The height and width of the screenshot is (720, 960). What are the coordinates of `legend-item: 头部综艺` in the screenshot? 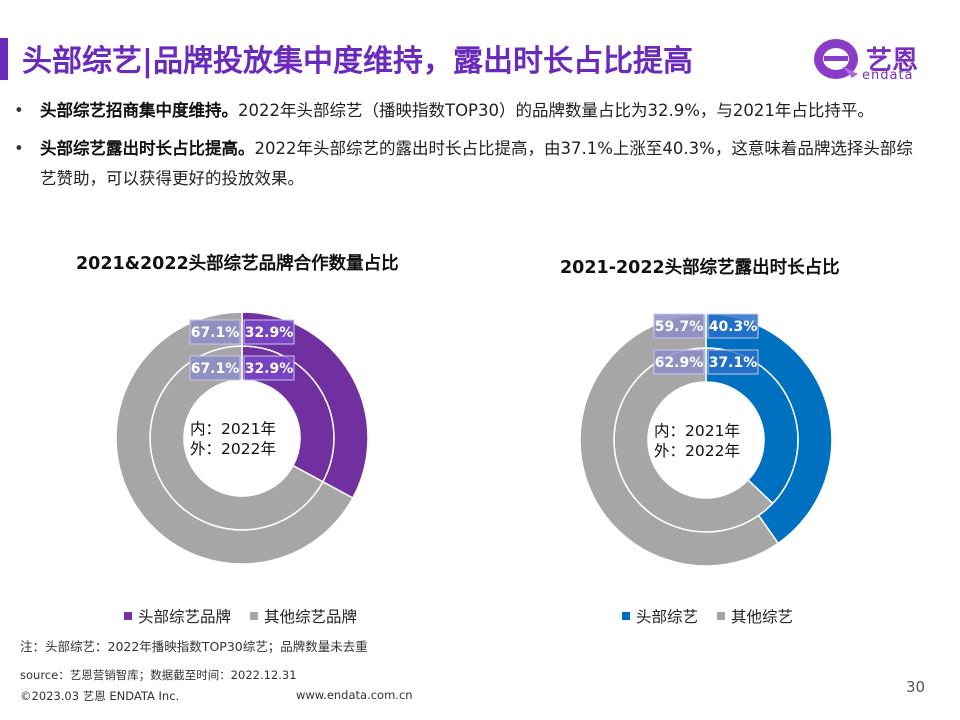 It's located at (660, 617).